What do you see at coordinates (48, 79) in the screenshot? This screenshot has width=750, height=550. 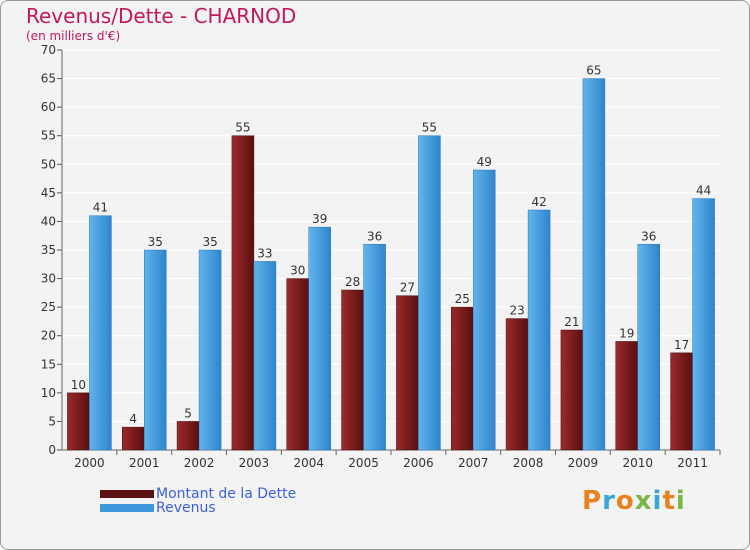 I see `y-tick-label-65: 65` at bounding box center [48, 79].